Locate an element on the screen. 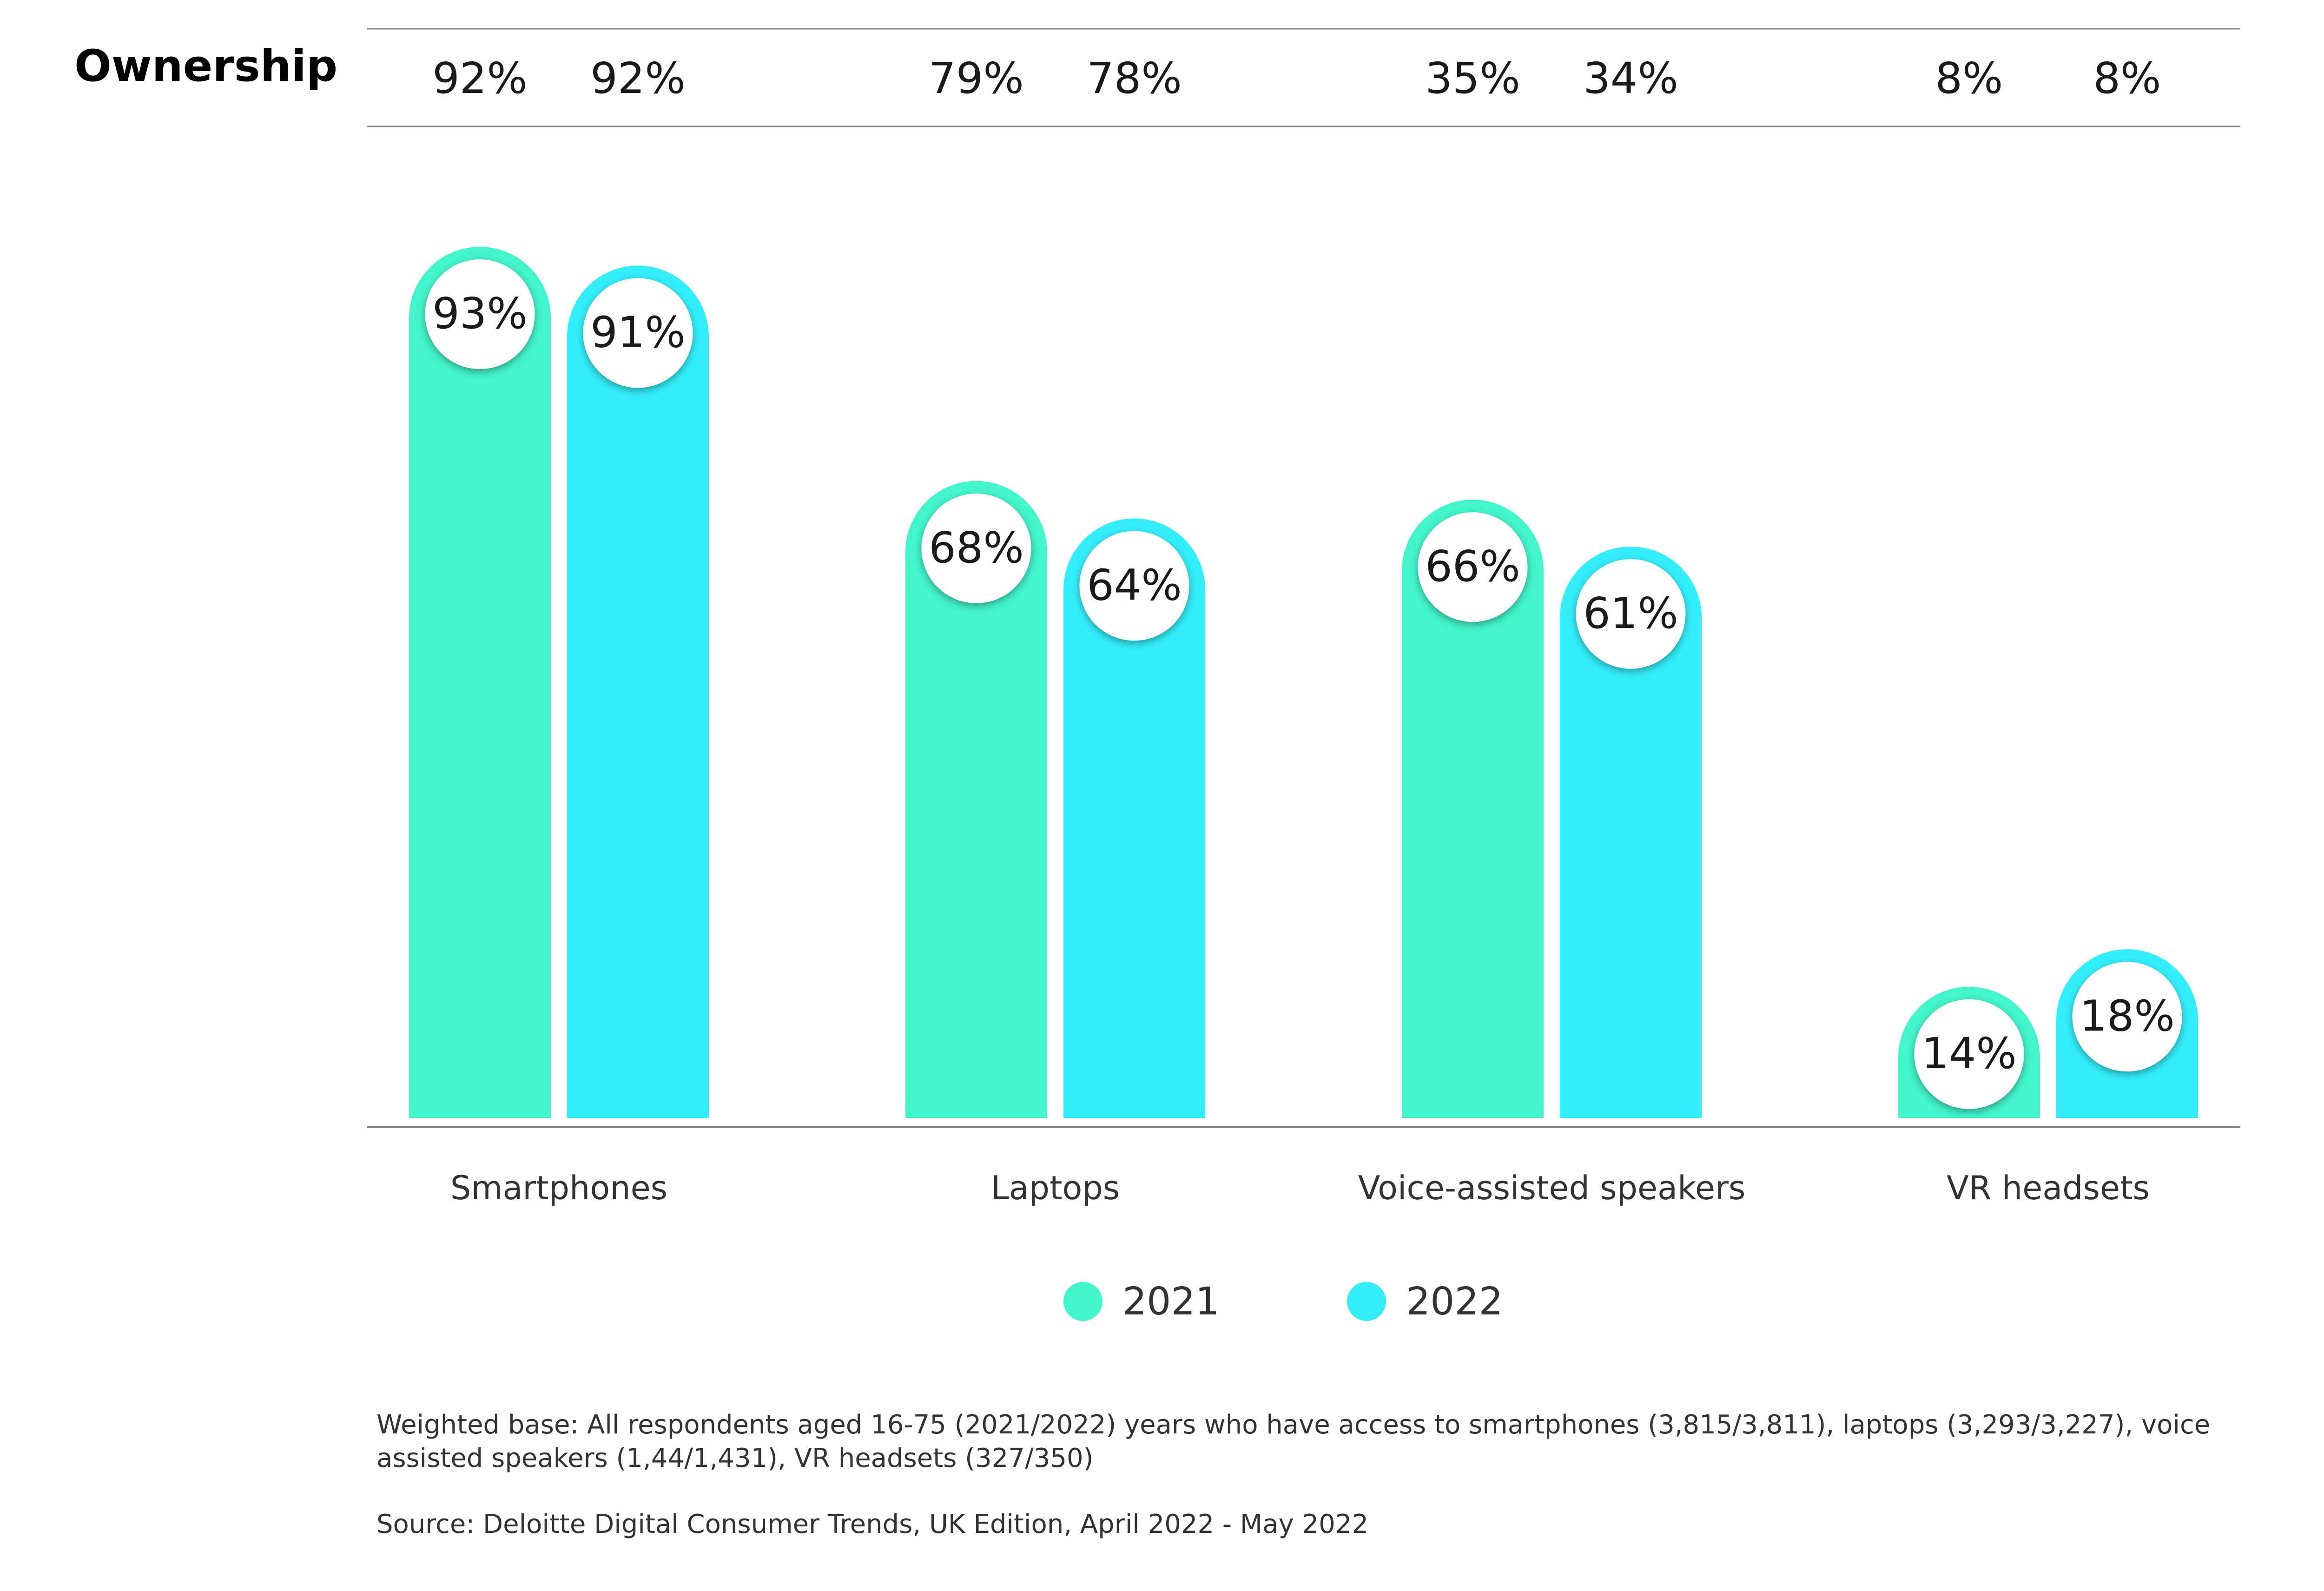 The image size is (2324, 1591). legend-label-2022: 2022 is located at coordinates (1454, 1302).